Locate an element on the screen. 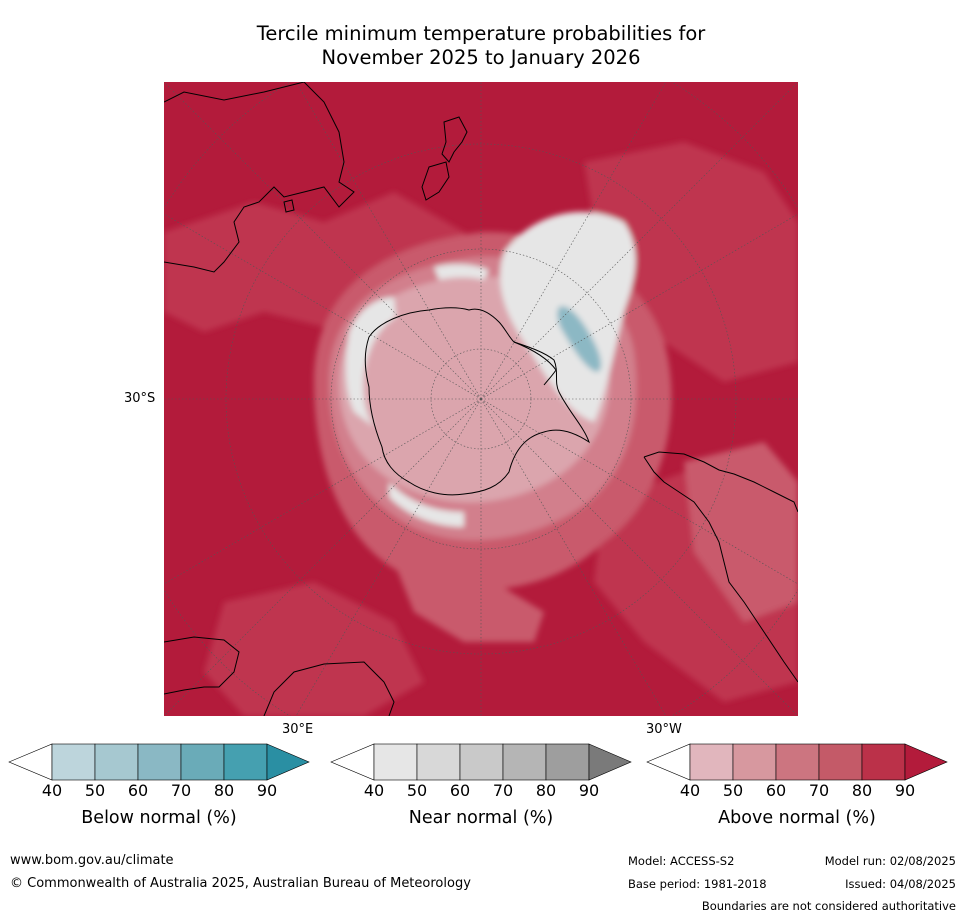 The height and width of the screenshot is (919, 965). base-period-text: Base period: 1981-2018 is located at coordinates (697, 884).